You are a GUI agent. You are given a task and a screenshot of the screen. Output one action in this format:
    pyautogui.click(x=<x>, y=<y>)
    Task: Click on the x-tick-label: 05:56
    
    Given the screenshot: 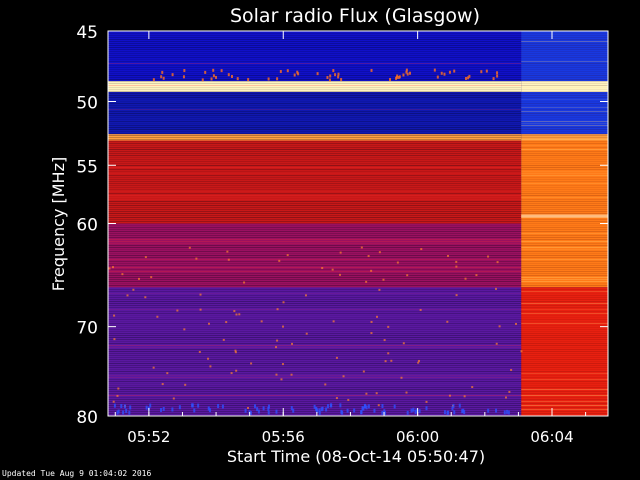 What is the action you would take?
    pyautogui.click(x=283, y=437)
    